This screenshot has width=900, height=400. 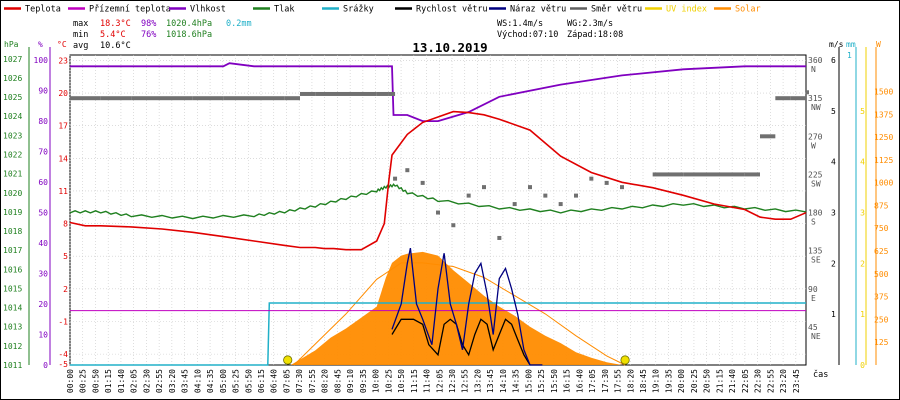 I want to click on axis-pct-tick: 90, so click(x=43, y=91).